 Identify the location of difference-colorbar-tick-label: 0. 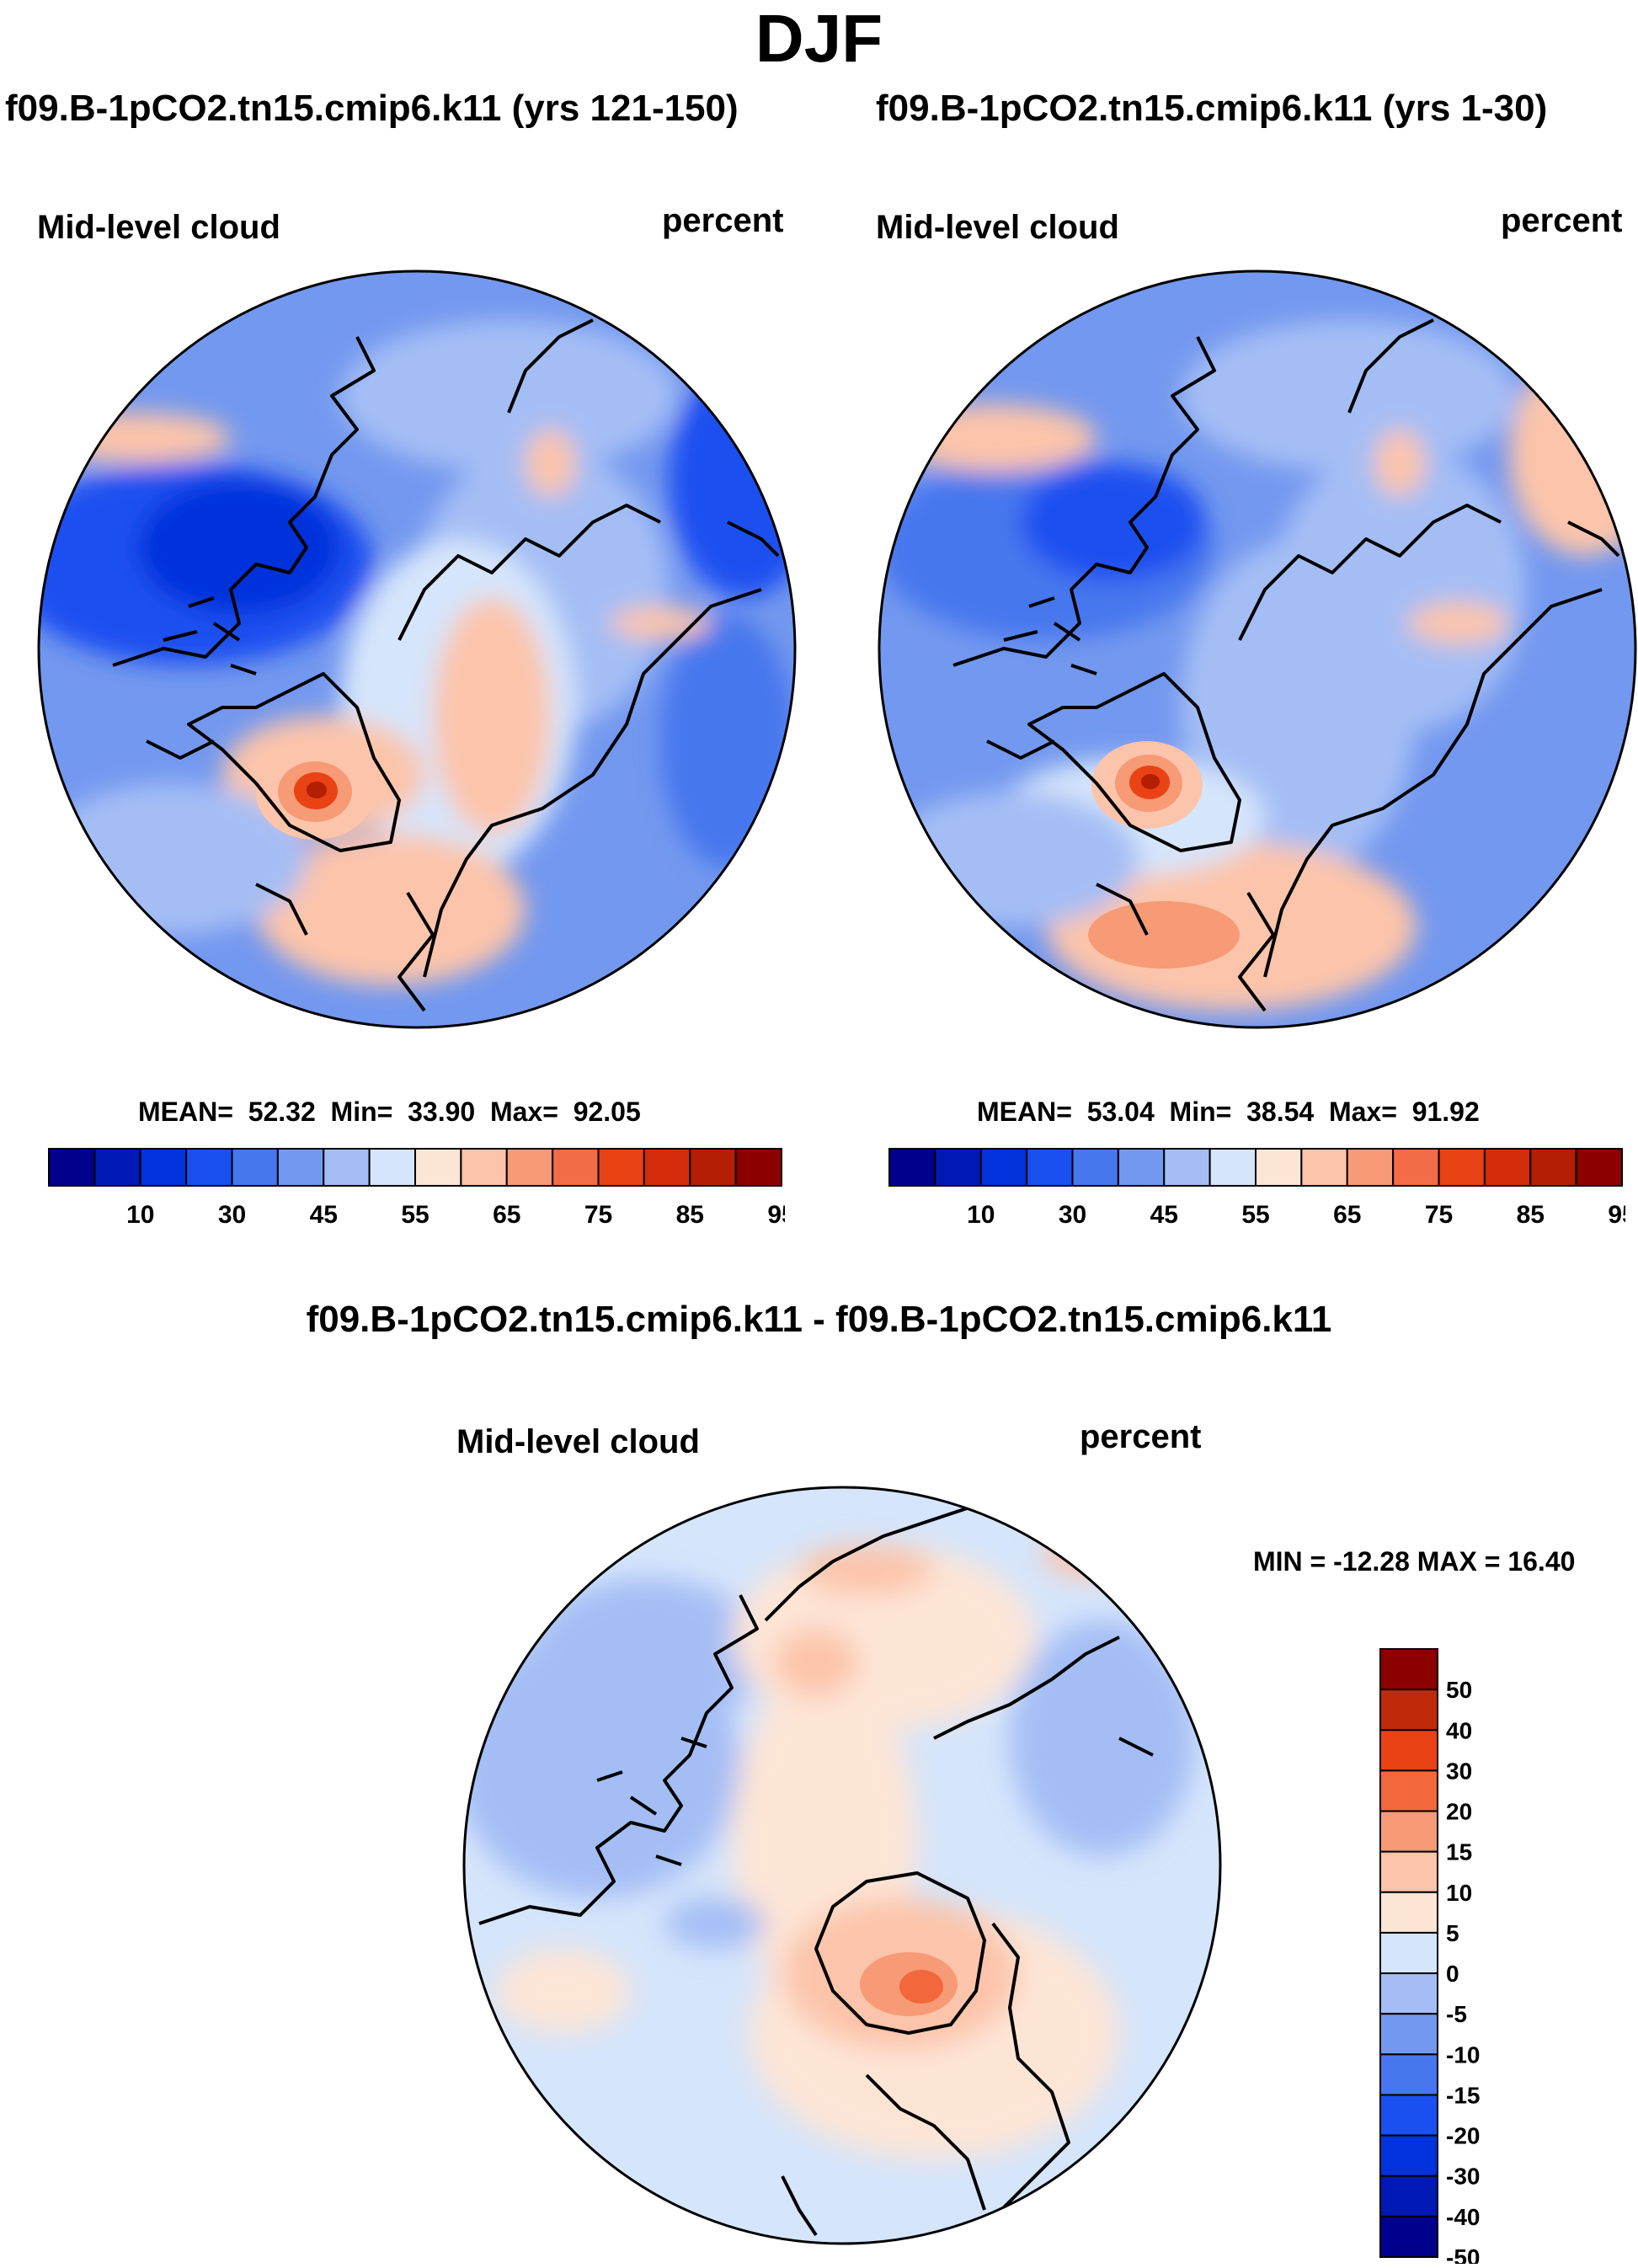
(1452, 1974).